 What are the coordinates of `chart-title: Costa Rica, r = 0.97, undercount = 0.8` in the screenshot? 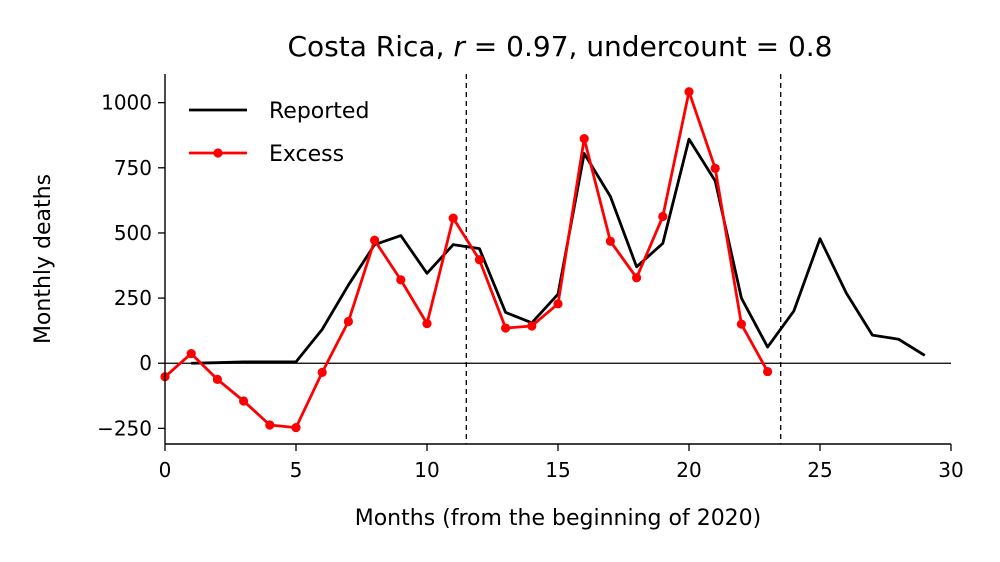 It's located at (559, 46).